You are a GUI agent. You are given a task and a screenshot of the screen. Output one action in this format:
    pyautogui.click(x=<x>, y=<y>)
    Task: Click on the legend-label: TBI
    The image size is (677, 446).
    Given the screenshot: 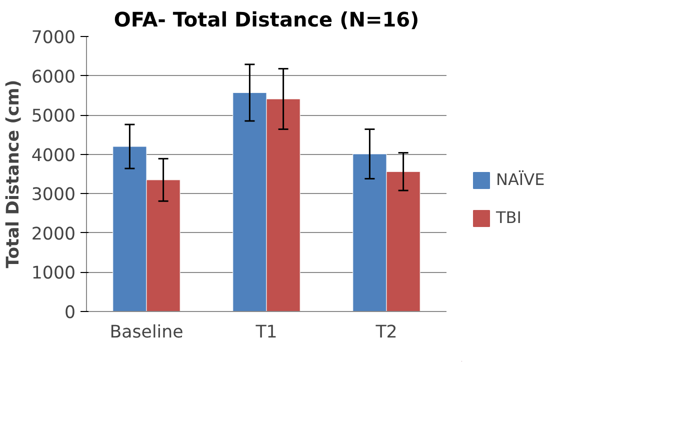 What is the action you would take?
    pyautogui.click(x=509, y=217)
    